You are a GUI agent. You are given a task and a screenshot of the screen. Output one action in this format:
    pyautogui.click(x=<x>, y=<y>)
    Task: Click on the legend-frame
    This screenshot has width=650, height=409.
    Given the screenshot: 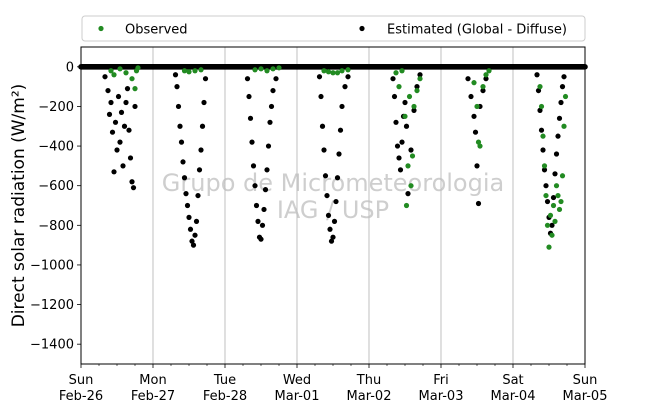 What is the action you would take?
    pyautogui.click(x=333, y=28)
    